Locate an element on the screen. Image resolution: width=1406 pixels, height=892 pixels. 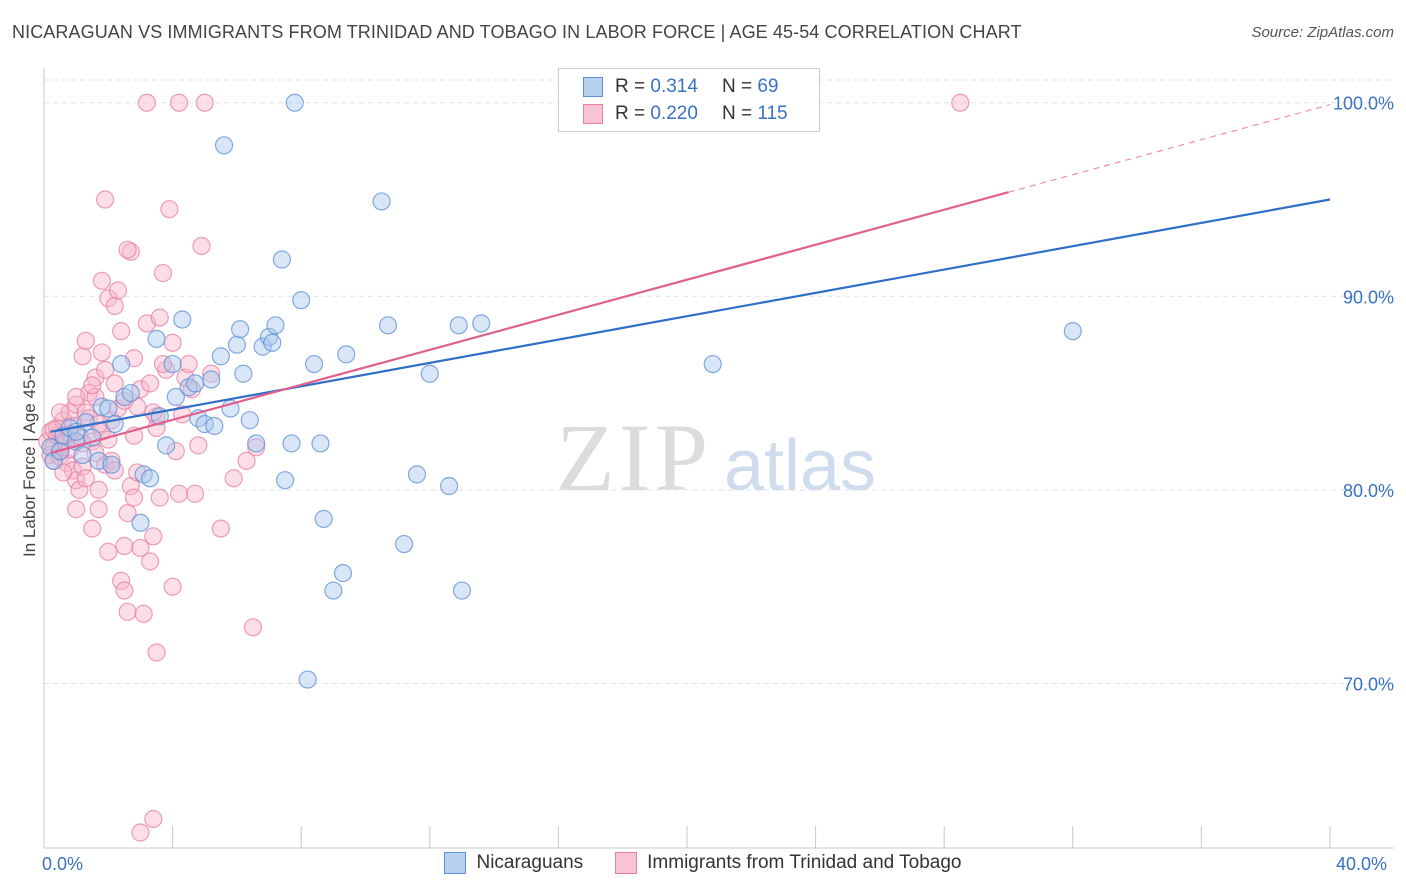
y-tick-label: 100.0% is located at coordinates (1363, 104).